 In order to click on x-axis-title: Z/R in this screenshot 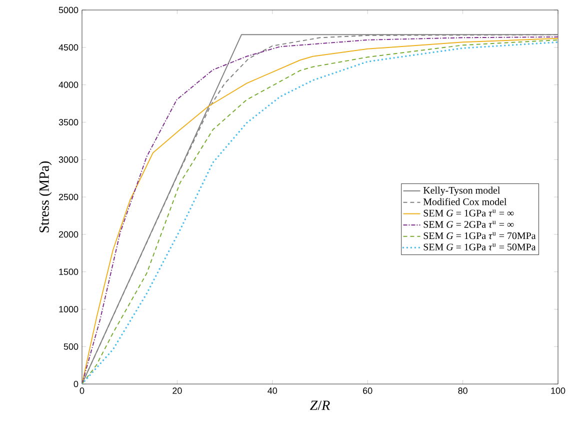, I will do `click(320, 405)`.